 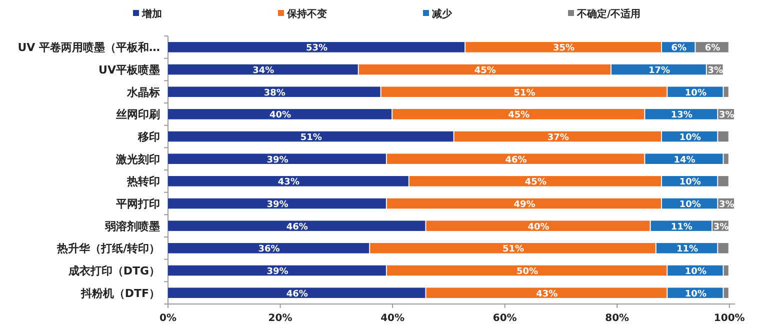 I want to click on x-tick-label: 0%, so click(x=168, y=318).